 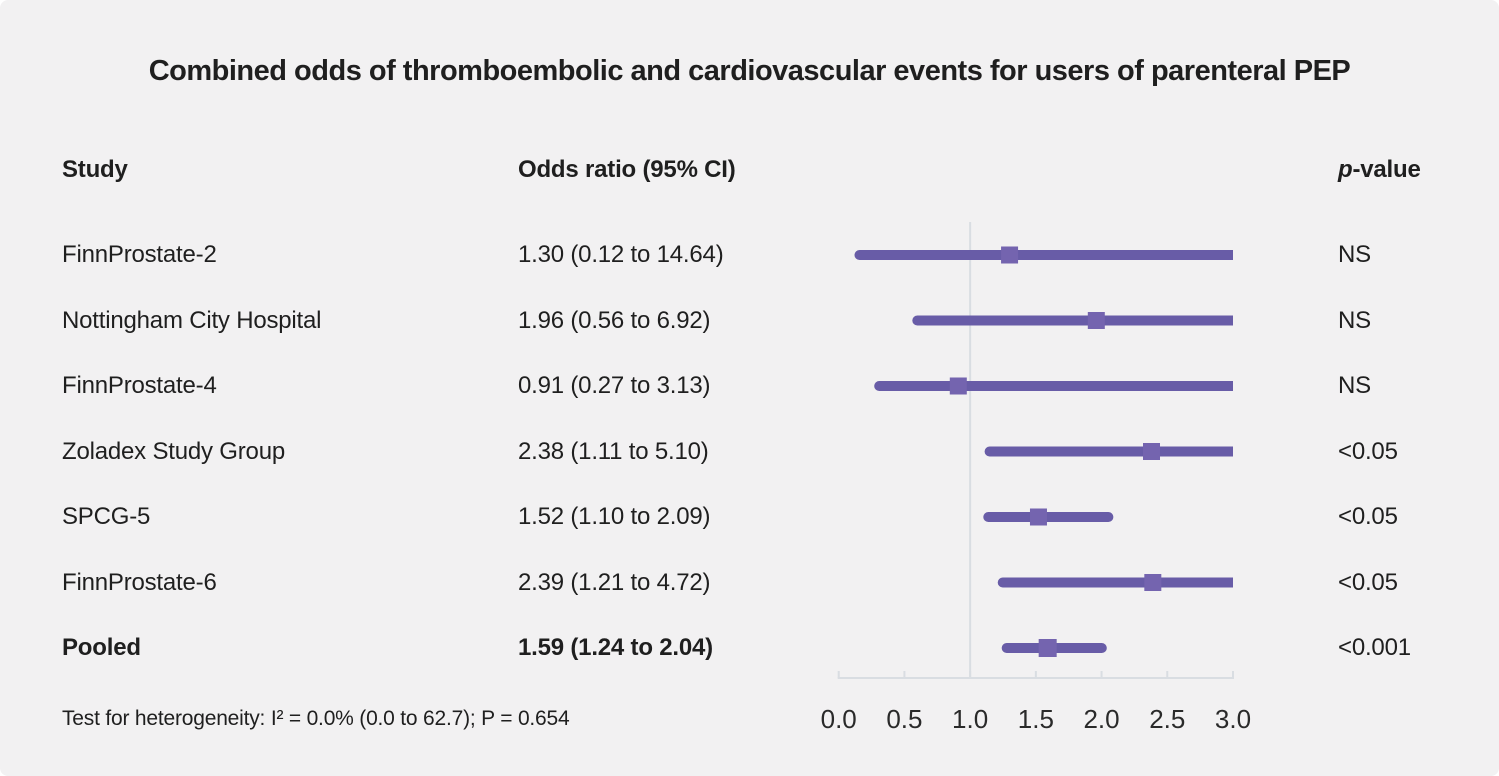 I want to click on study-row: SPCG-5 1.52 (1.10 to 2.09) <0.05, so click(x=749, y=517).